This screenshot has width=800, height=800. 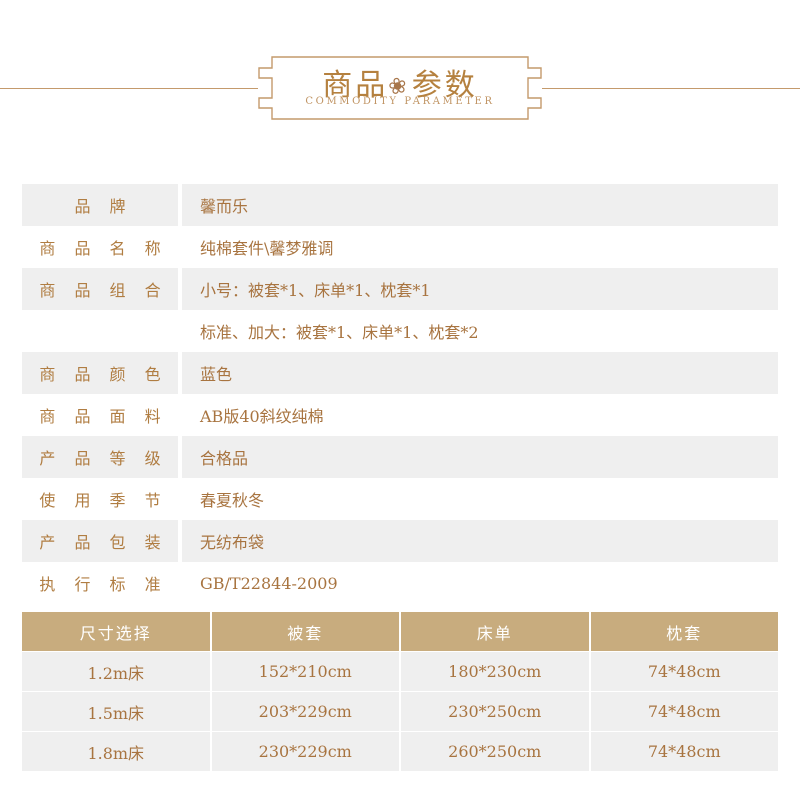 What do you see at coordinates (495, 711) in the screenshot?
I see `size-cell: 230*250cm` at bounding box center [495, 711].